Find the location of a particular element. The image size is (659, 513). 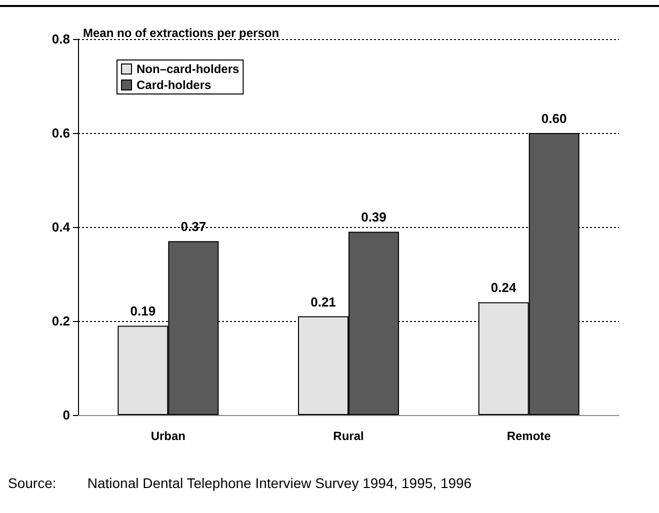

data-label: 0.39 is located at coordinates (373, 217).